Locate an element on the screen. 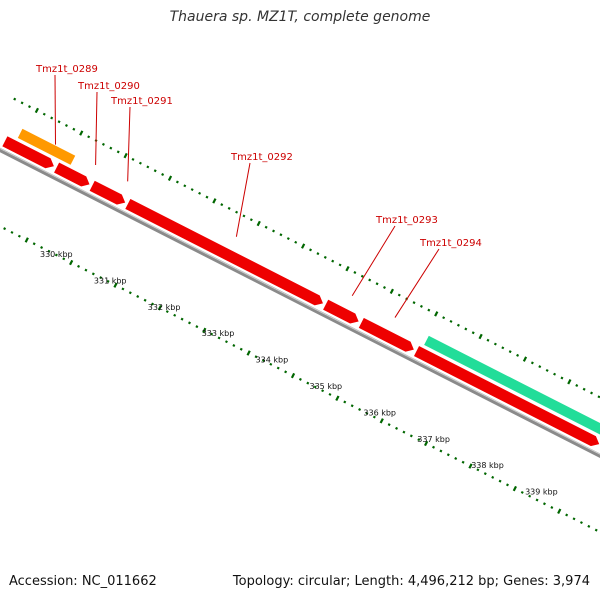 The image size is (600, 600). map-title: Thauera sp. MZ1T, complete genome is located at coordinates (300, 17).